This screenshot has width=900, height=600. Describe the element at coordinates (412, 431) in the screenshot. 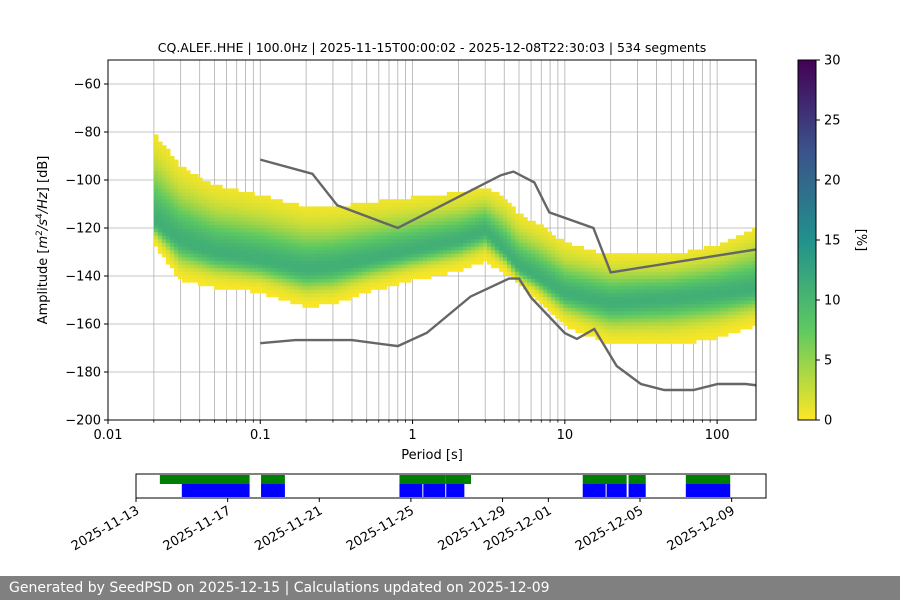

I see `x-axis-ticks: 0.01 0.1 1 10 100` at that location.